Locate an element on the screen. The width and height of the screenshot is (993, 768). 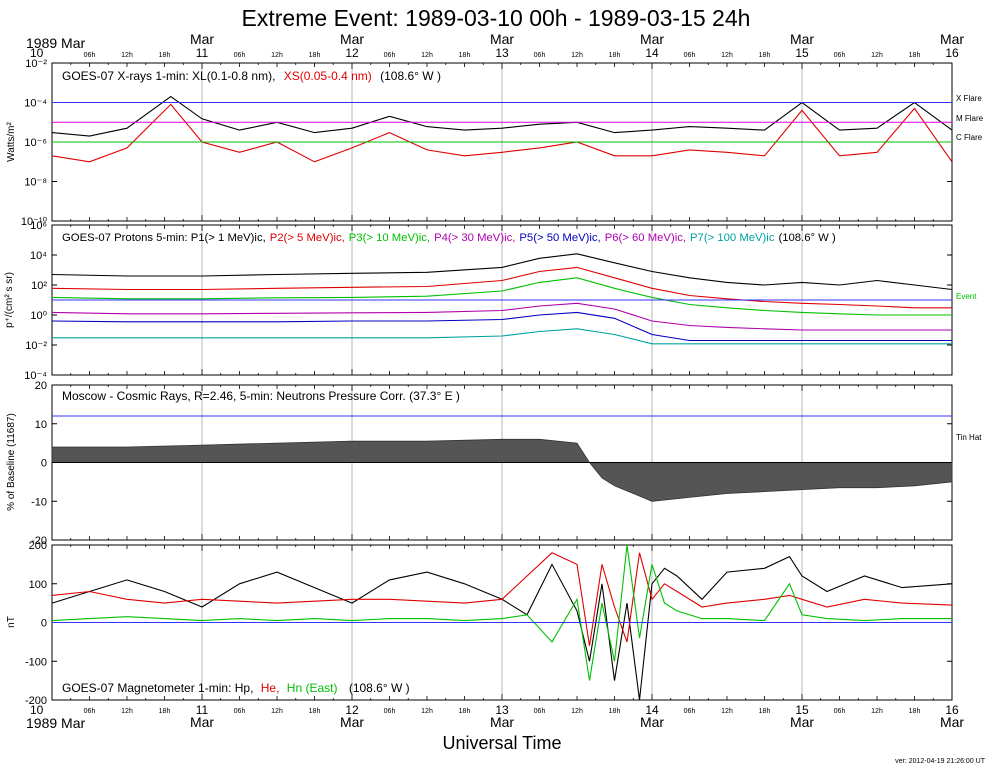
proton-legend-item: P2(> 5 MeV)ic, is located at coordinates (307, 238).